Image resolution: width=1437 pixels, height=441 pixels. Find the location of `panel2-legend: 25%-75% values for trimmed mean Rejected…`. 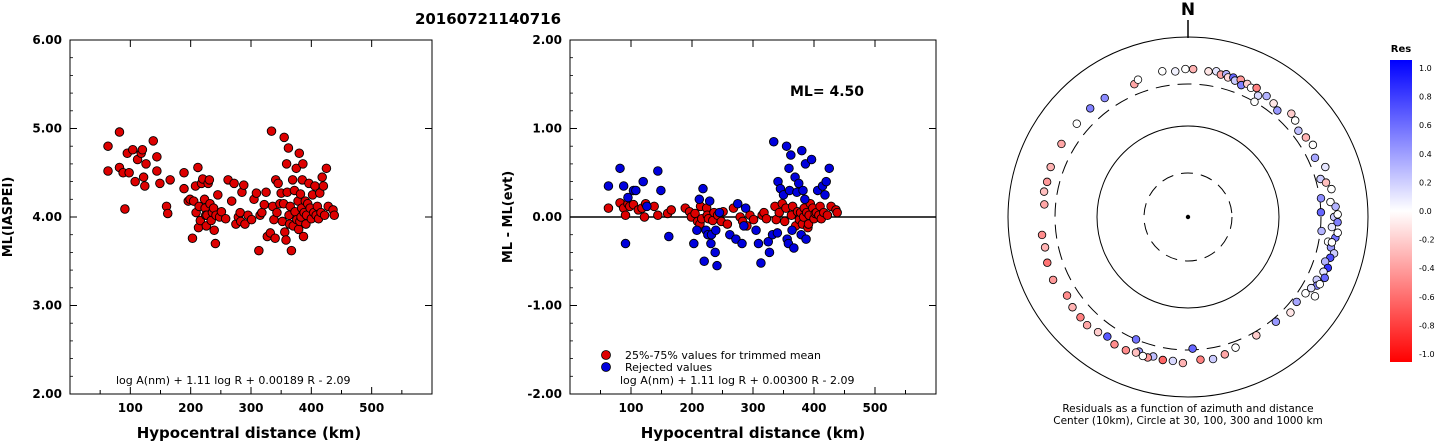

panel2-legend: 25%-75% values for trimmed mean Rejected… is located at coordinates (711, 361).